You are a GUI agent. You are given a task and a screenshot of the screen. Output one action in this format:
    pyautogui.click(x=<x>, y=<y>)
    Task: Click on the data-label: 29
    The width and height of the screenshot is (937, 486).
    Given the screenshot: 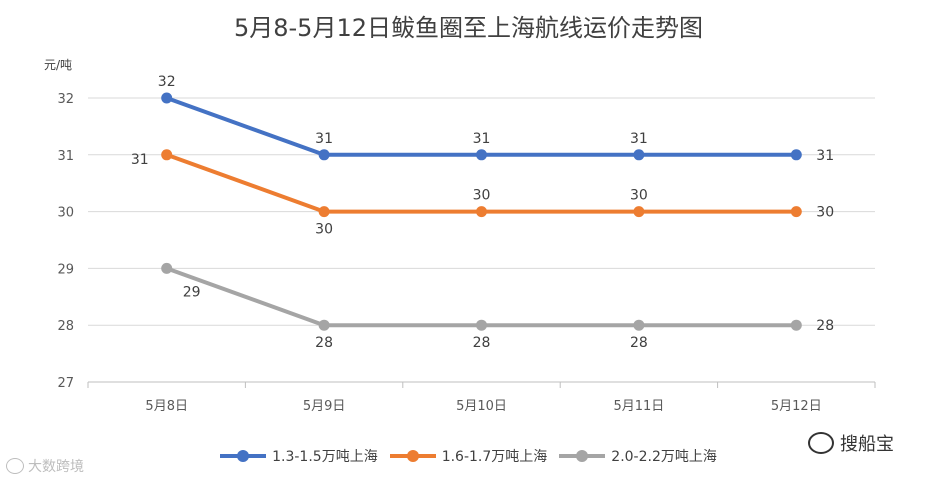 What is the action you would take?
    pyautogui.click(x=192, y=292)
    